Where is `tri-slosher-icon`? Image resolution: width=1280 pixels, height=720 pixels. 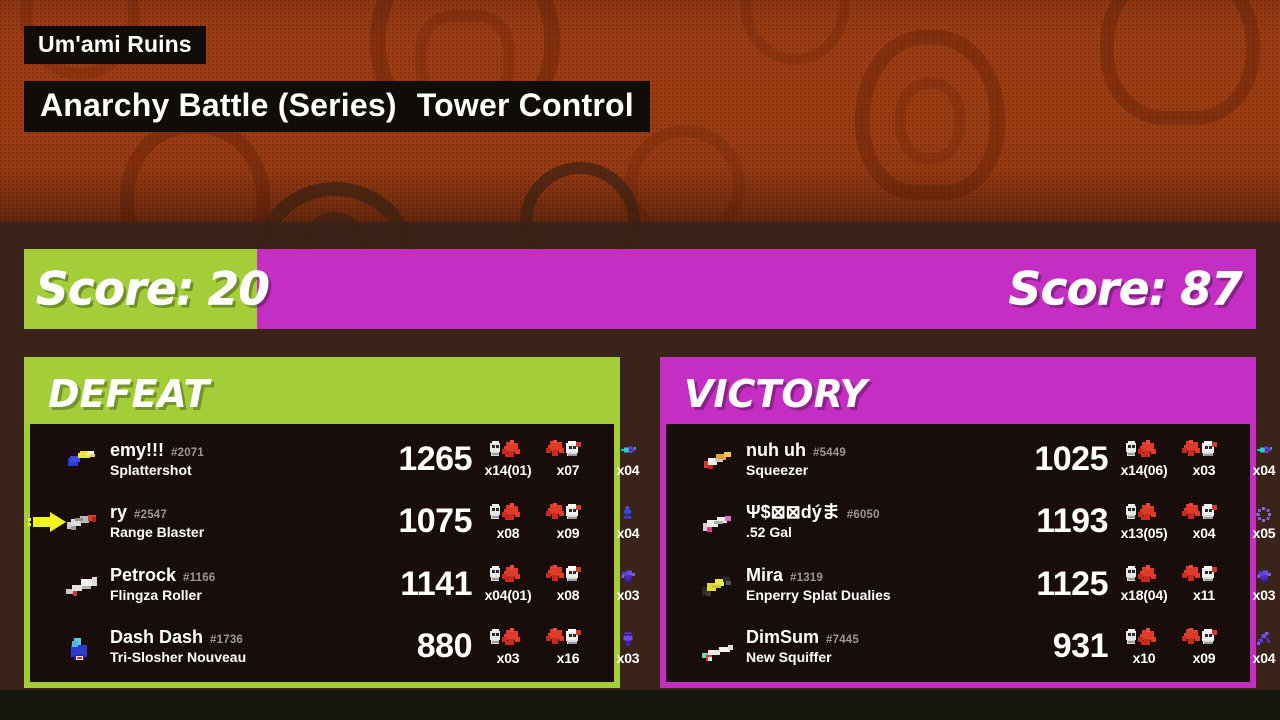
tri-slosher-icon is located at coordinates (82, 647).